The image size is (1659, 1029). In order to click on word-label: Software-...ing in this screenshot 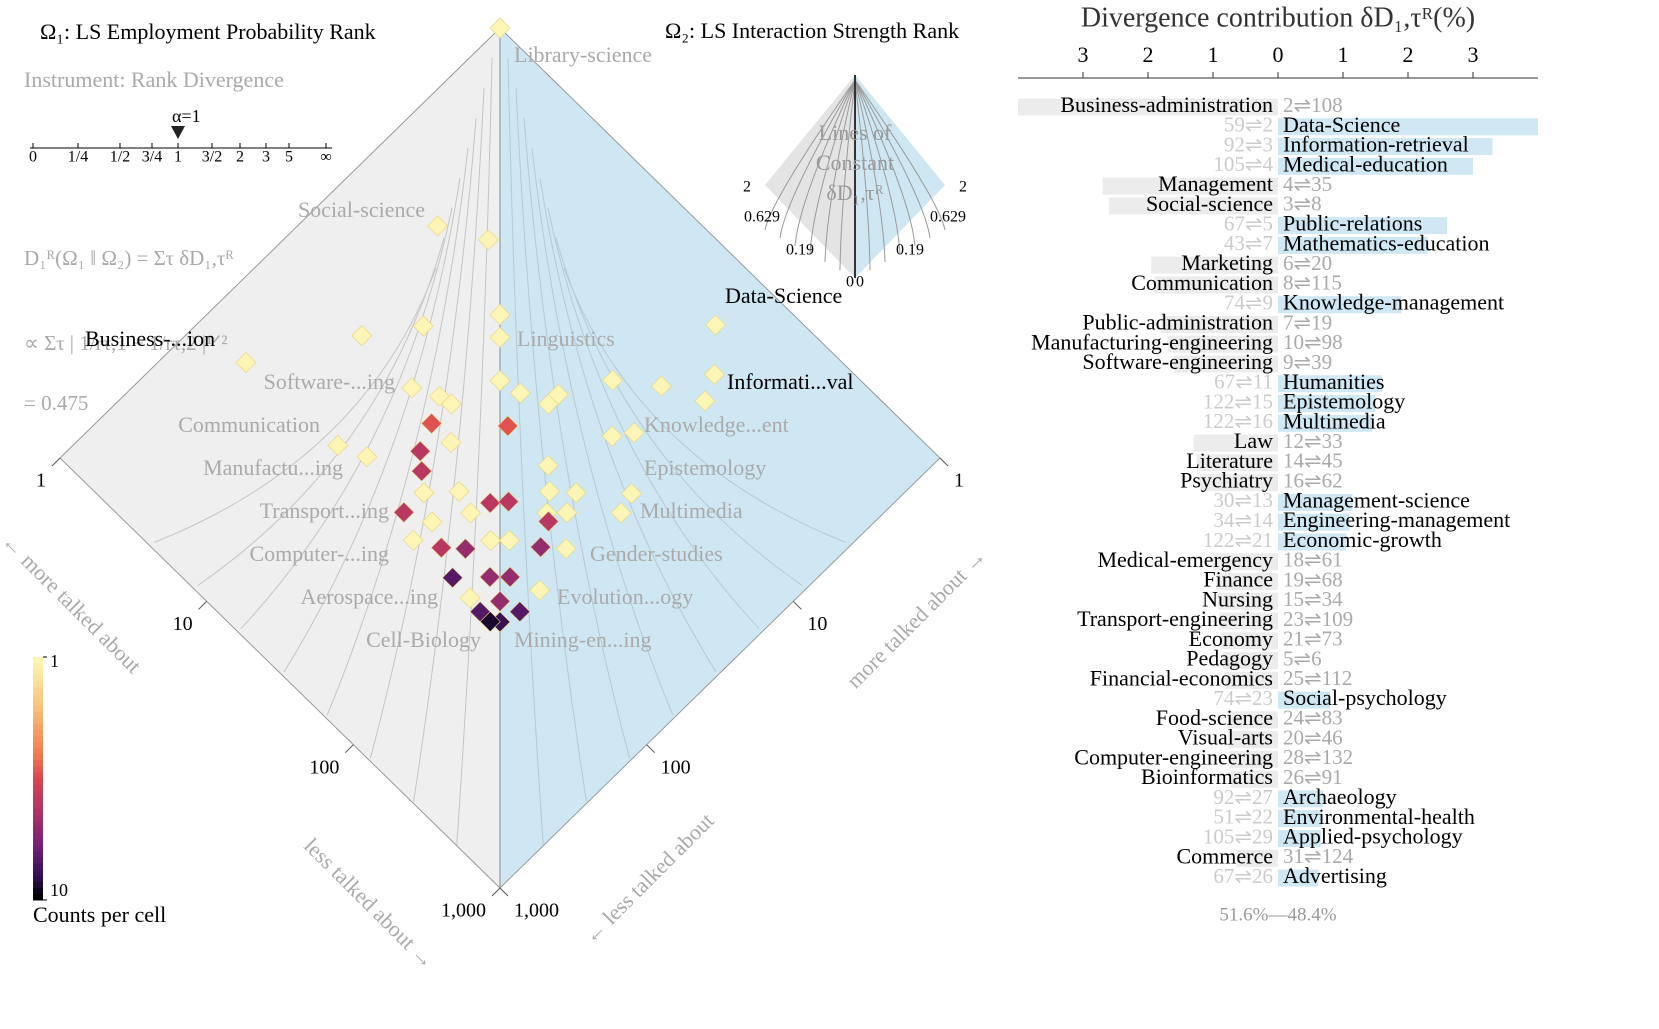, I will do `click(329, 381)`.